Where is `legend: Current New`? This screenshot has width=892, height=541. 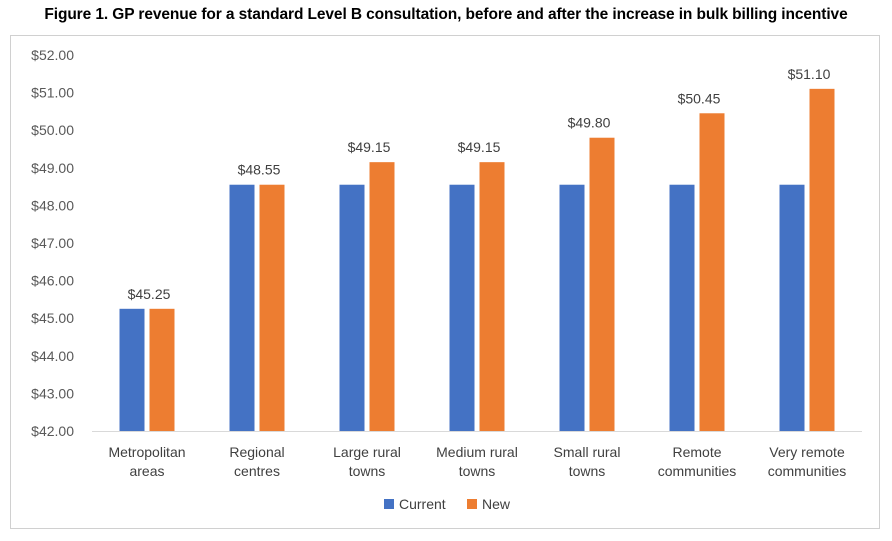
legend: Current New is located at coordinates (447, 504).